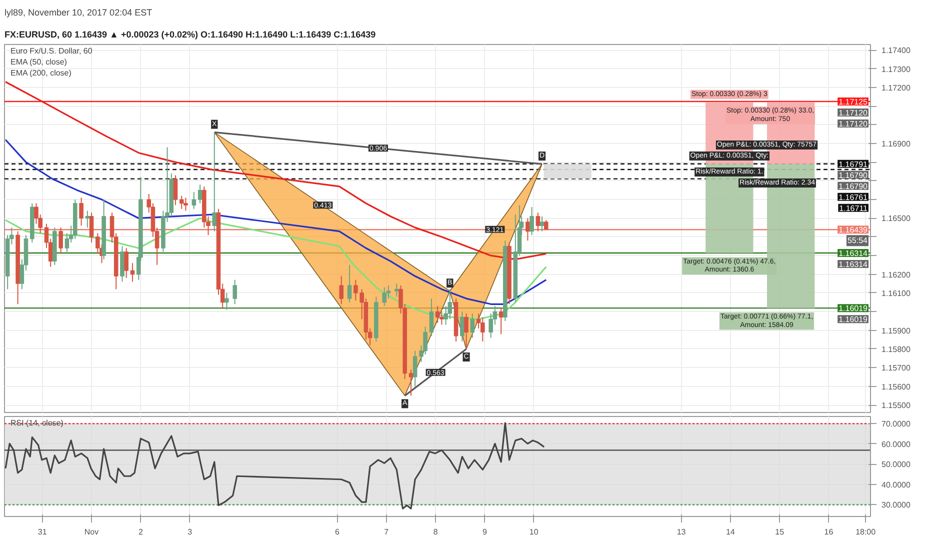 This screenshot has height=550, width=932. Describe the element at coordinates (853, 208) in the screenshot. I see `legend-label: 1.16711` at that location.